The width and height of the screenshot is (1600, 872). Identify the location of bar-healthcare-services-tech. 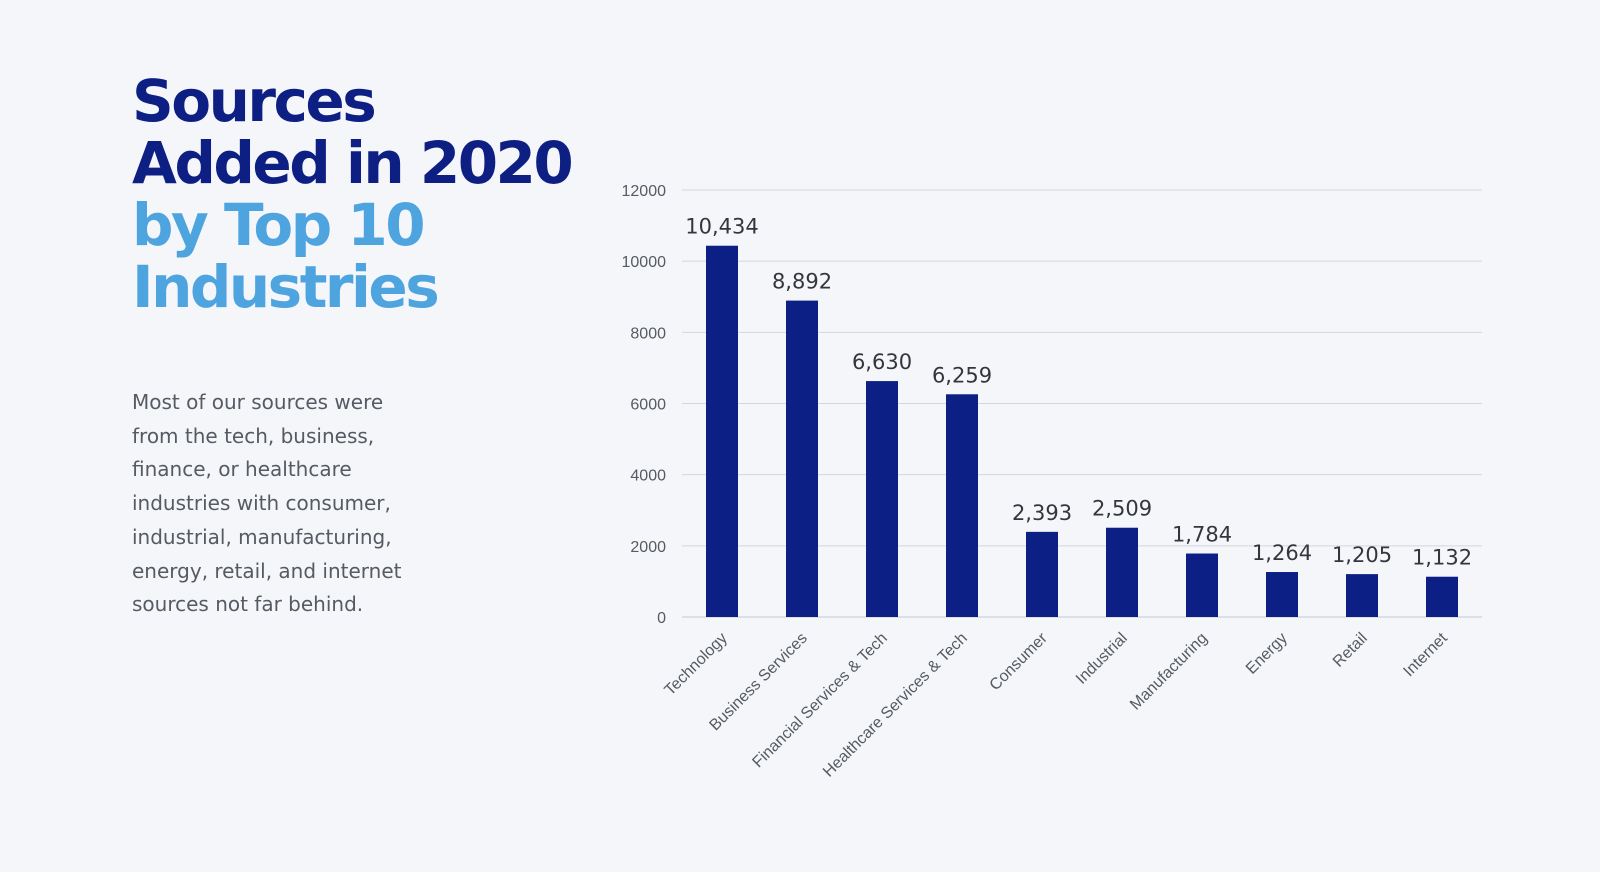
(962, 505).